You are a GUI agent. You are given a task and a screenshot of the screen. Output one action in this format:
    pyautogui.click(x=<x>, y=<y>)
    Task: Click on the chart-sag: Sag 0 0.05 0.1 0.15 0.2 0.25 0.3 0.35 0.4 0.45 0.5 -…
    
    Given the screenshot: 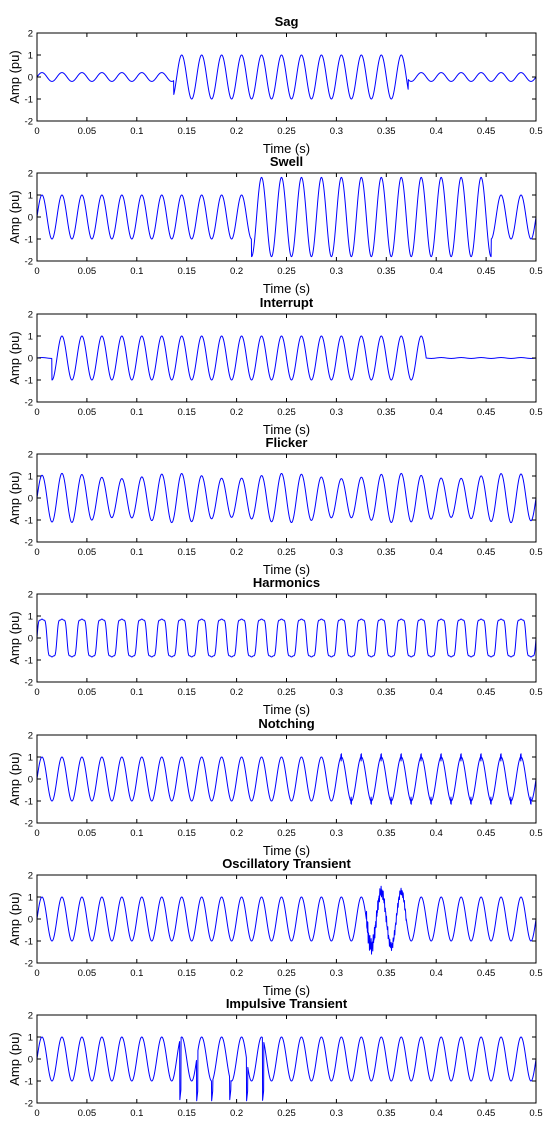 What is the action you would take?
    pyautogui.click(x=275, y=85)
    